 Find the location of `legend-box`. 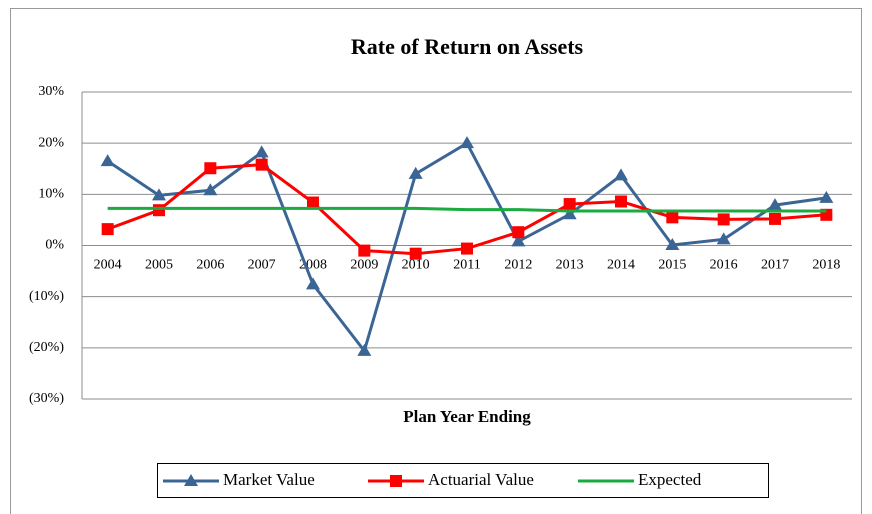

legend-box is located at coordinates (463, 480).